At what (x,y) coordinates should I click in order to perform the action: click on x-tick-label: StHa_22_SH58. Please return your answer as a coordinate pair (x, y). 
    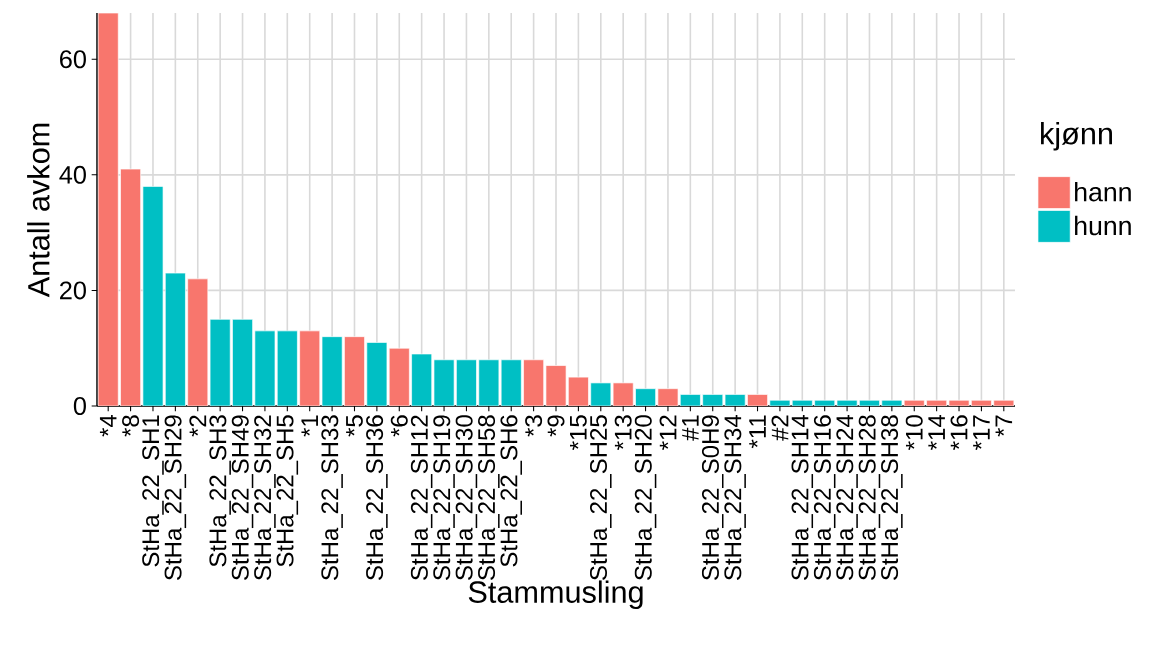
    Looking at the image, I should click on (489, 497).